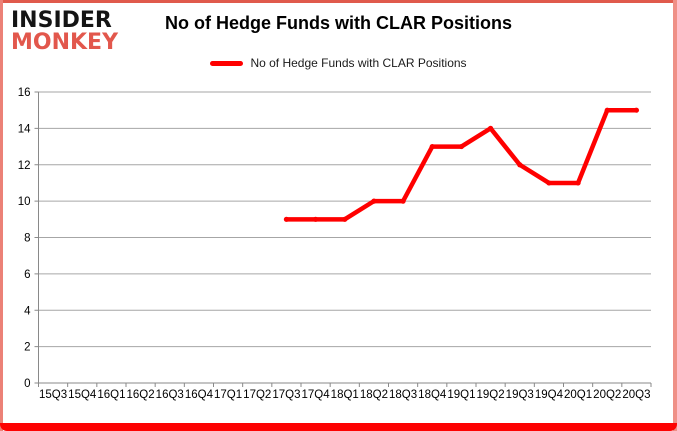 The height and width of the screenshot is (431, 677). Describe the element at coordinates (607, 395) in the screenshot. I see `x-axis-tick-label: 20Q2` at that location.